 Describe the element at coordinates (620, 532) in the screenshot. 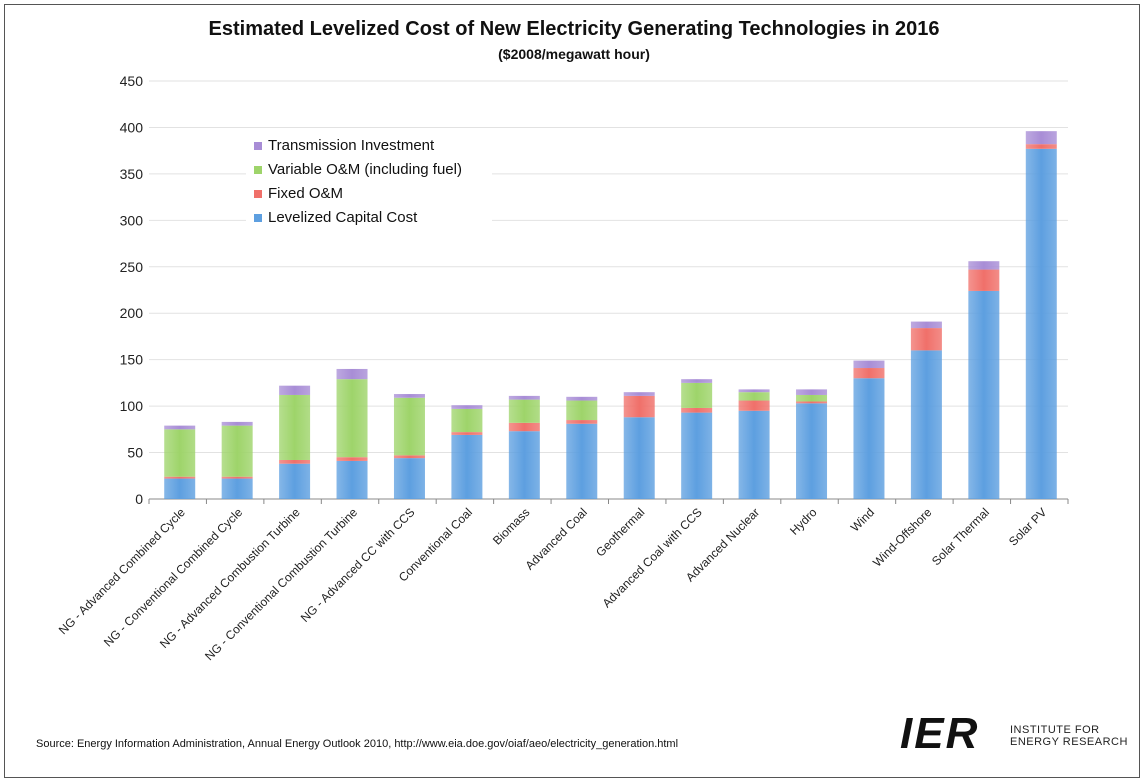

I see `x-tick-label: Geothermal` at that location.